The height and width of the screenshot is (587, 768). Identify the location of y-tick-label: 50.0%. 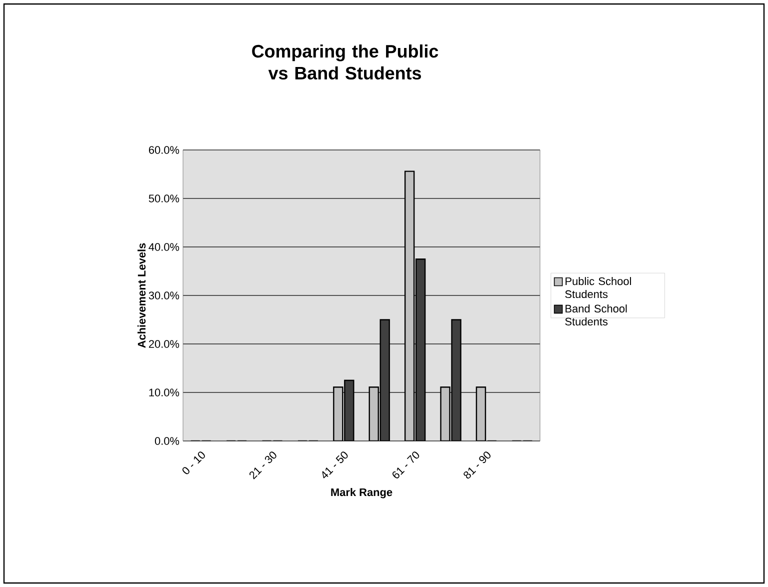
(164, 198).